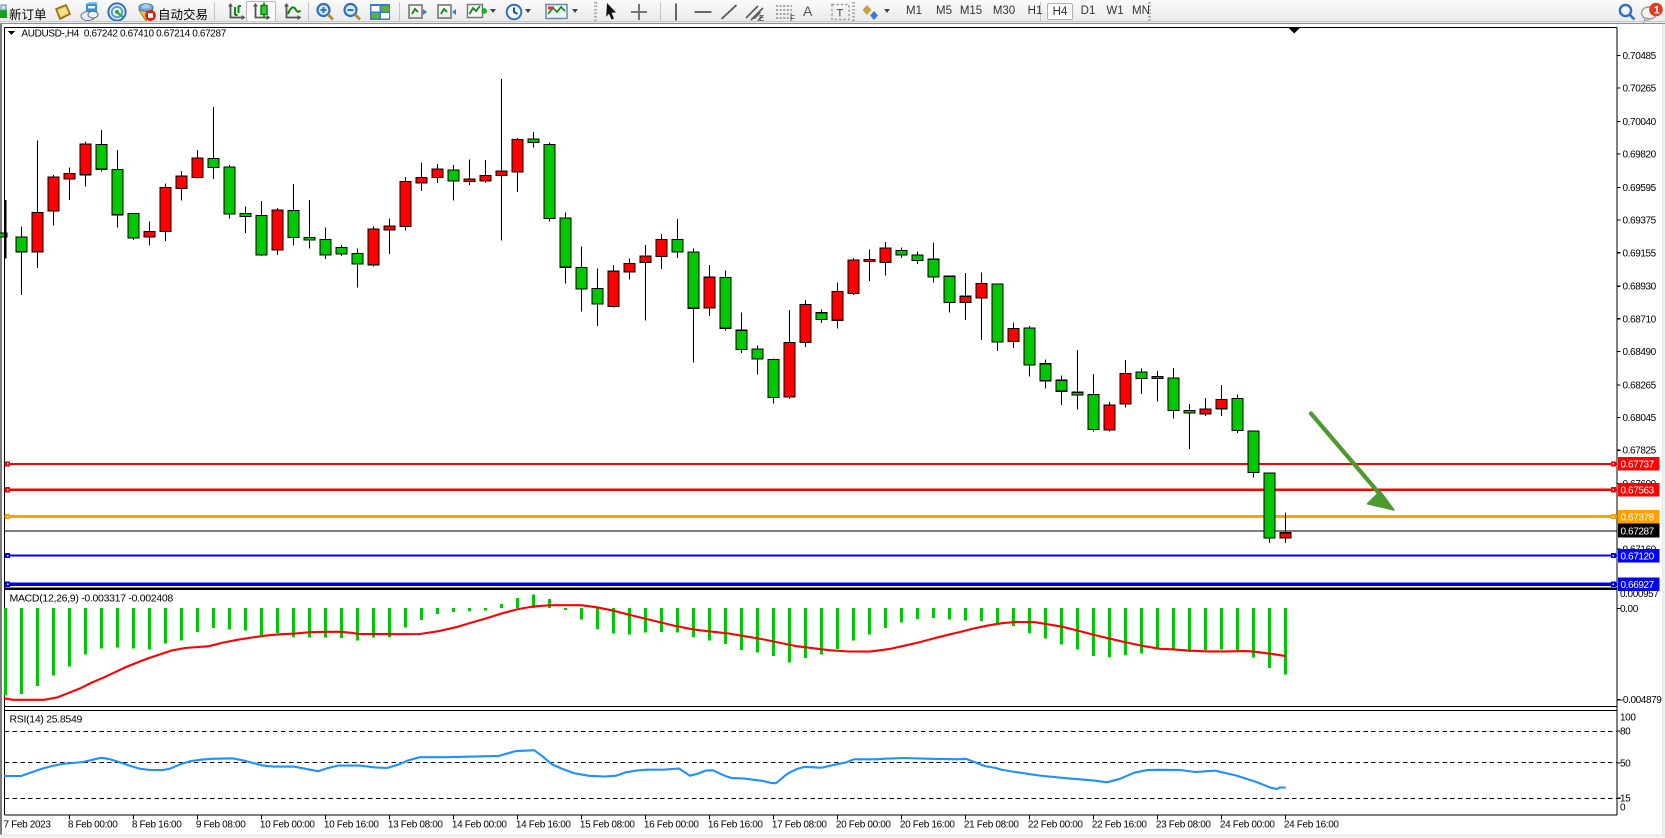  Describe the element at coordinates (1629, 609) in the screenshot. I see `svg-text: 0.00` at that location.